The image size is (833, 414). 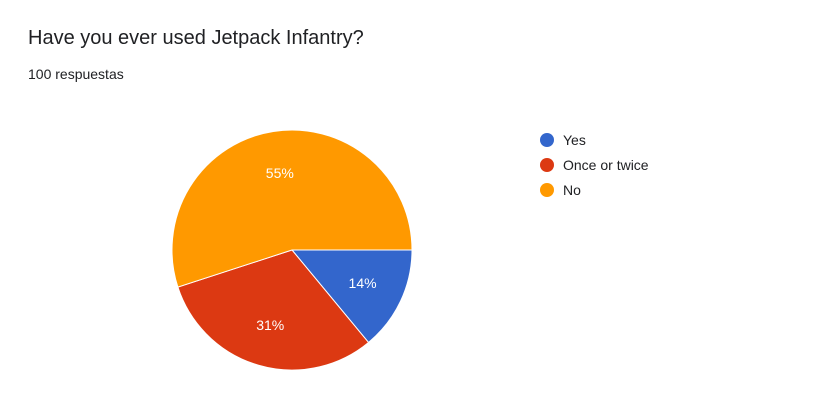 I want to click on pie-slice-yes, so click(x=351, y=296).